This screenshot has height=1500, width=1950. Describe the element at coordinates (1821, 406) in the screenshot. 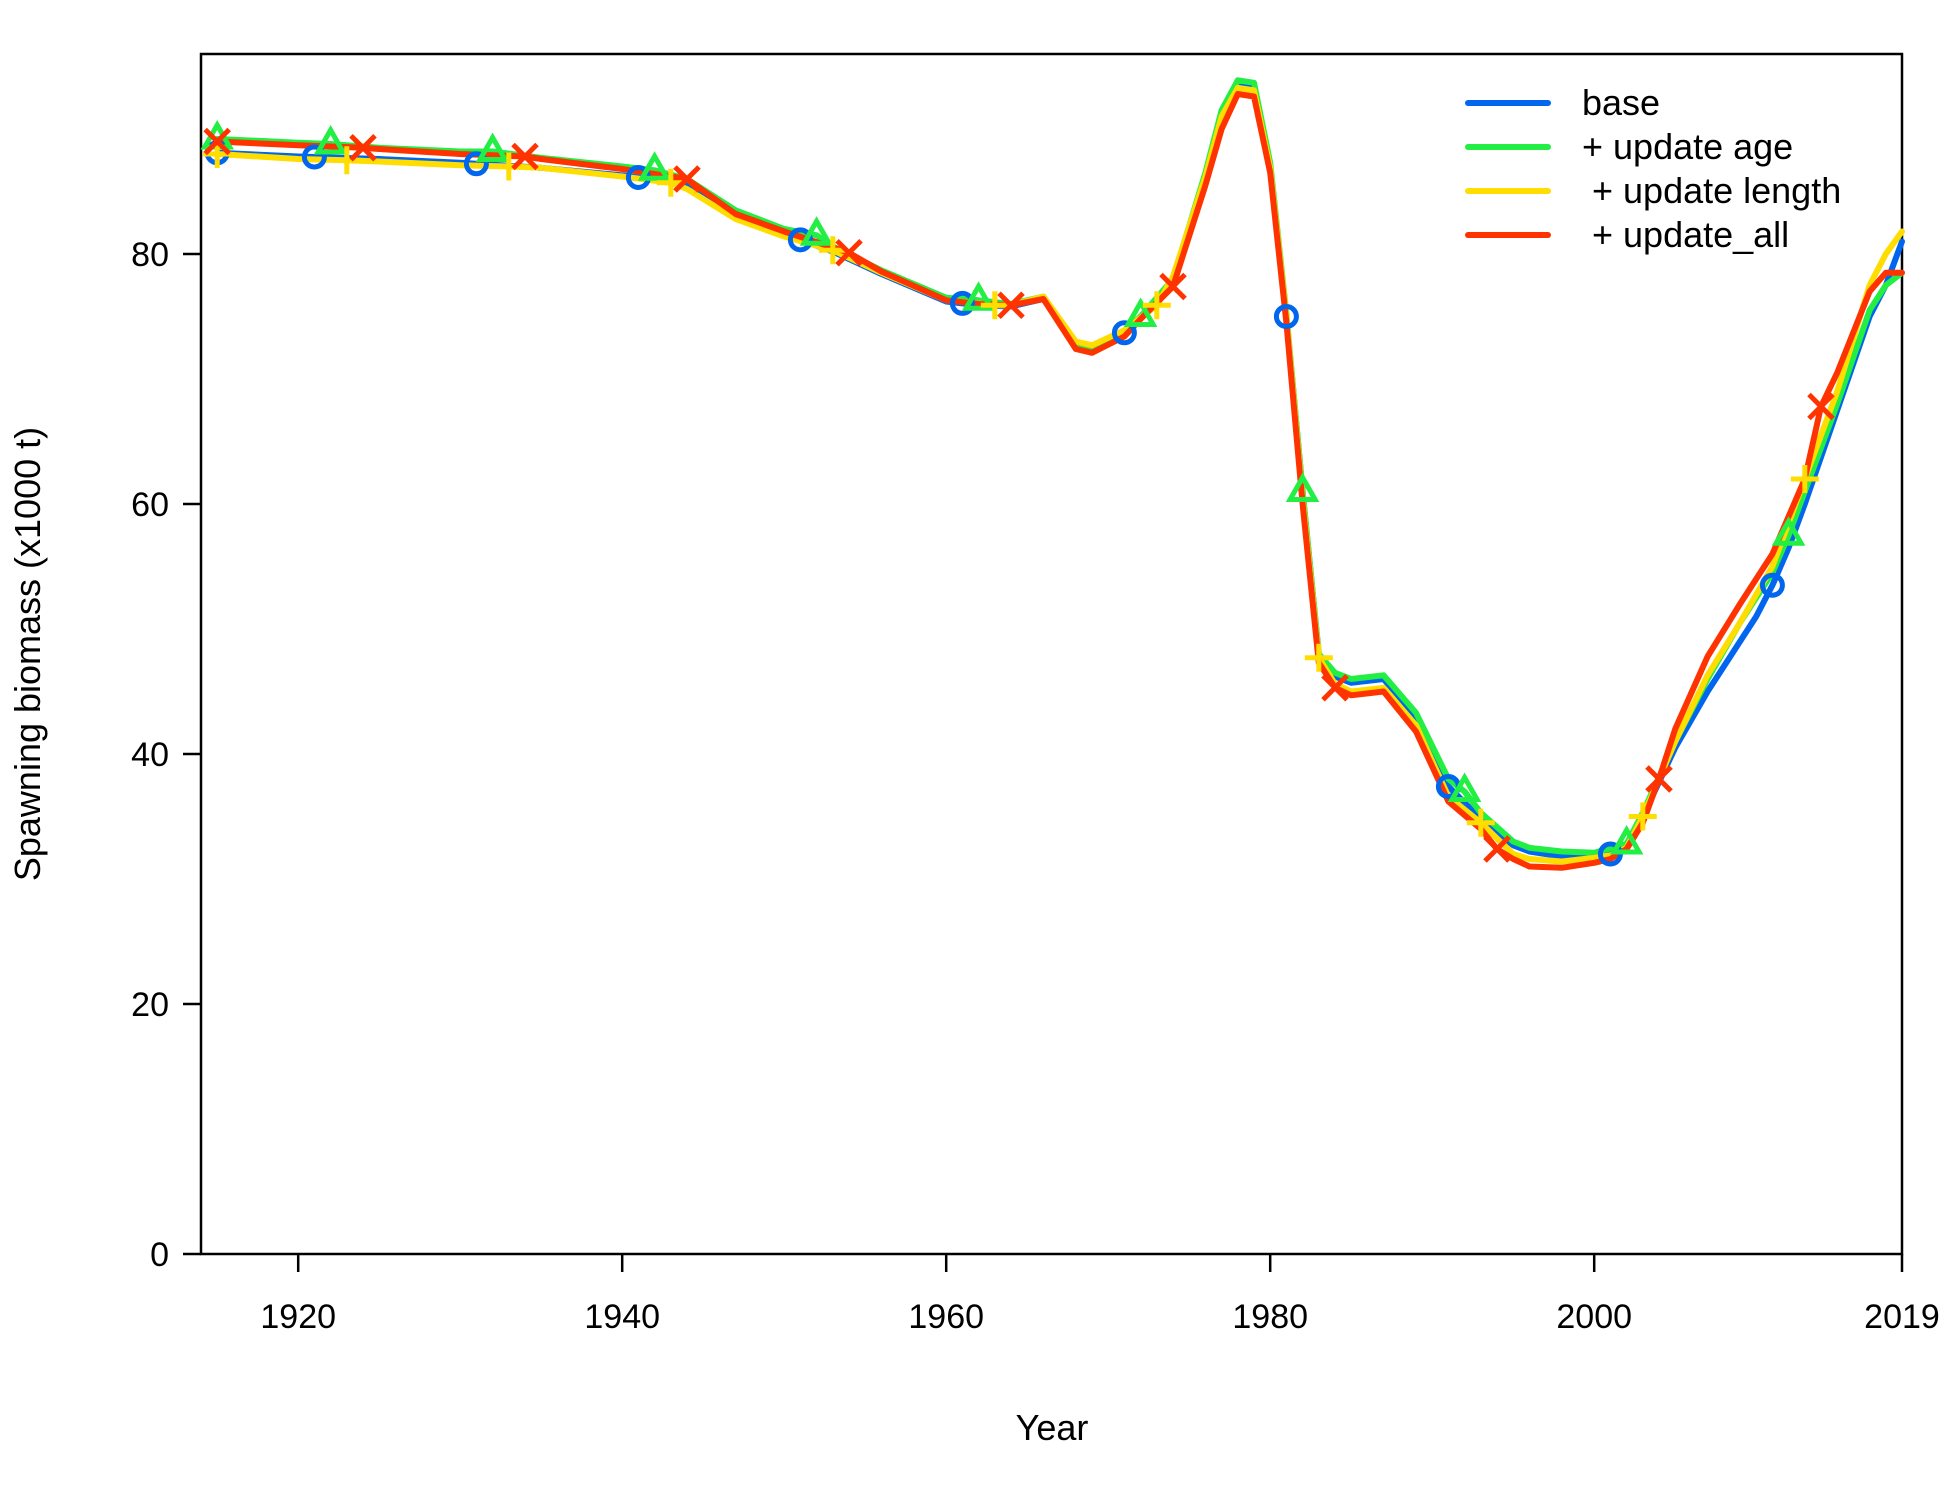

I see `series-4-marker-2014` at that location.